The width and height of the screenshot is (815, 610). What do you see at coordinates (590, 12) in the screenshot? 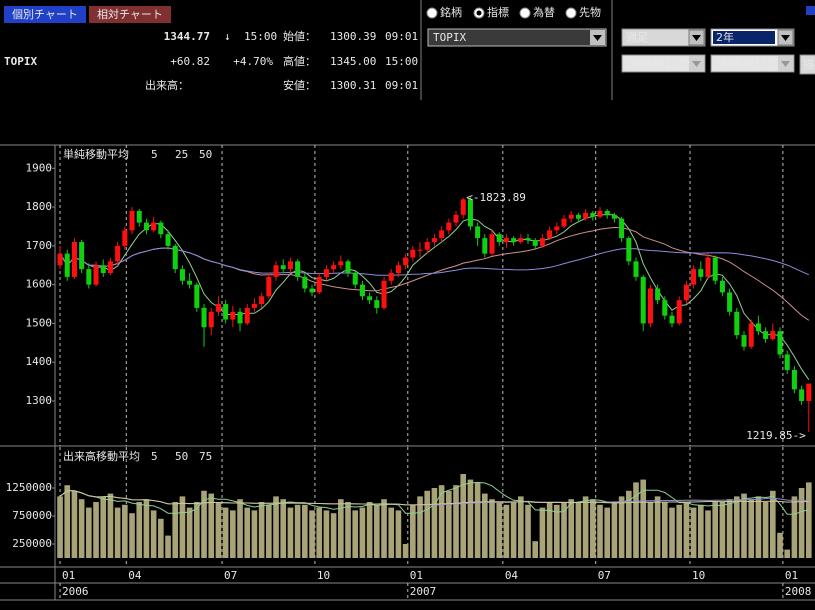
I see `radio-label: 先物` at bounding box center [590, 12].